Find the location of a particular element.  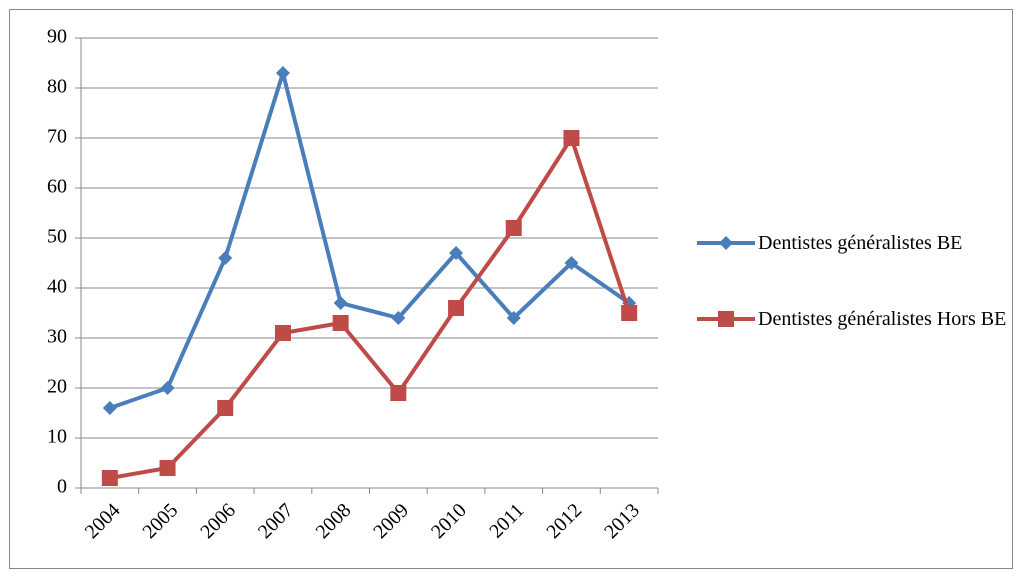

y-tick-label: 50 is located at coordinates (57, 237).